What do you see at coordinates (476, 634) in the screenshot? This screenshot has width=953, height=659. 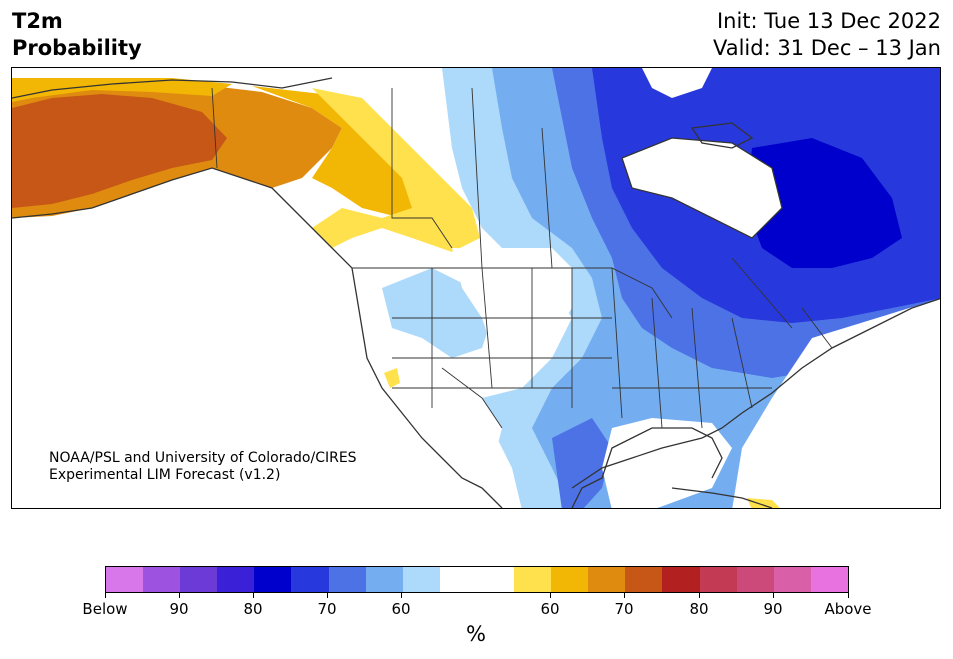 I see `colorbar-unit: %` at bounding box center [476, 634].